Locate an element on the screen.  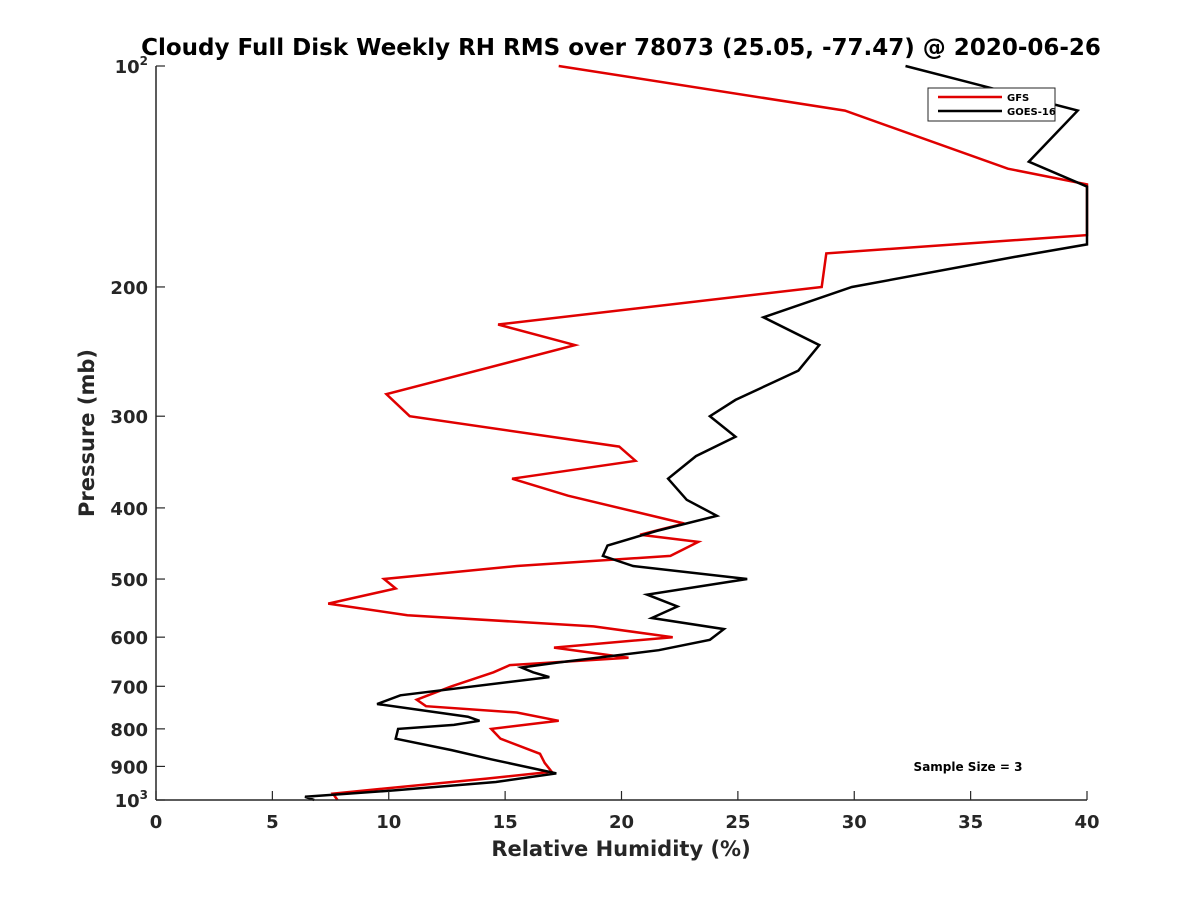
y-tick-label: 900 is located at coordinates (129, 767).